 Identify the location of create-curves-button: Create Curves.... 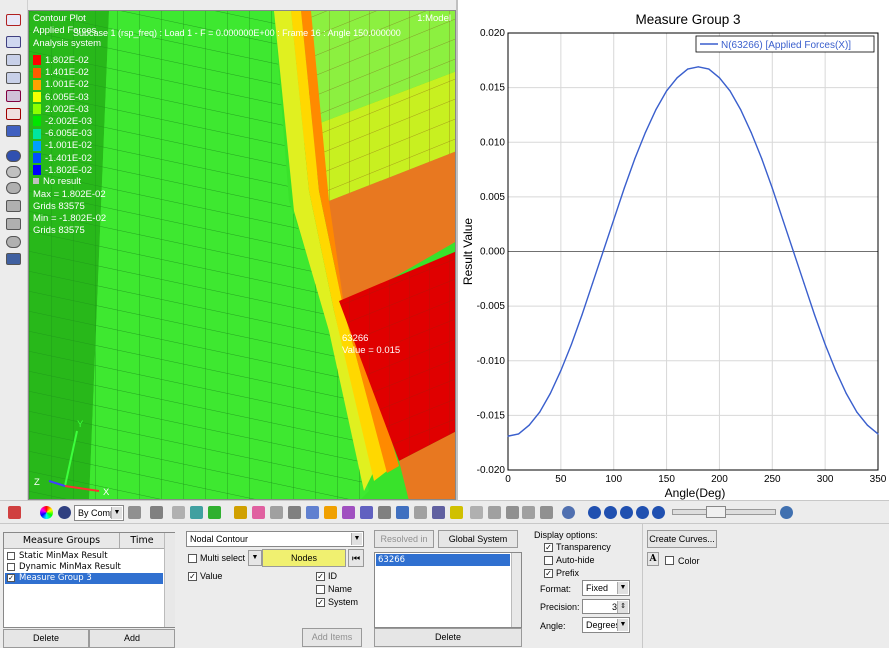
(682, 539).